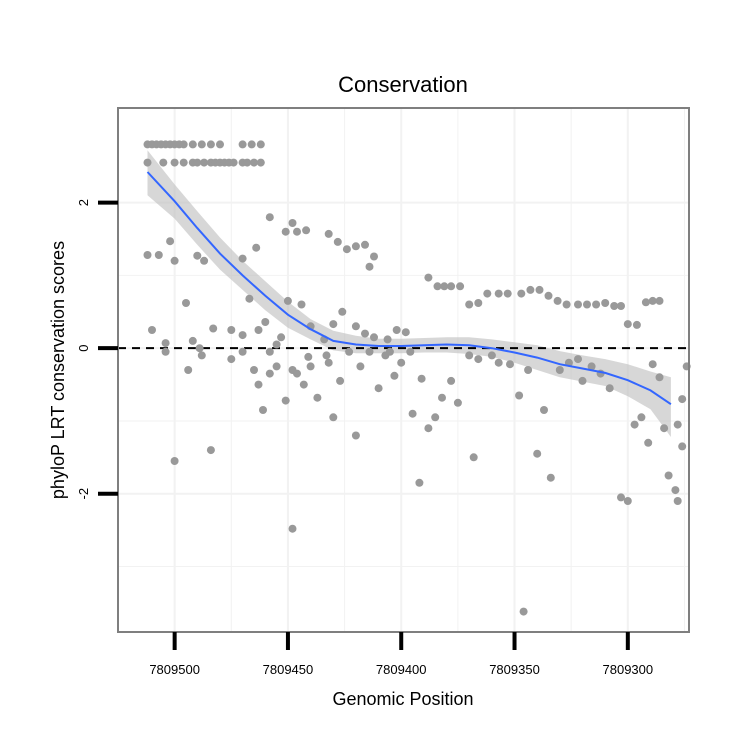 The width and height of the screenshot is (750, 750). I want to click on chart-title: Conservation, so click(403, 84).